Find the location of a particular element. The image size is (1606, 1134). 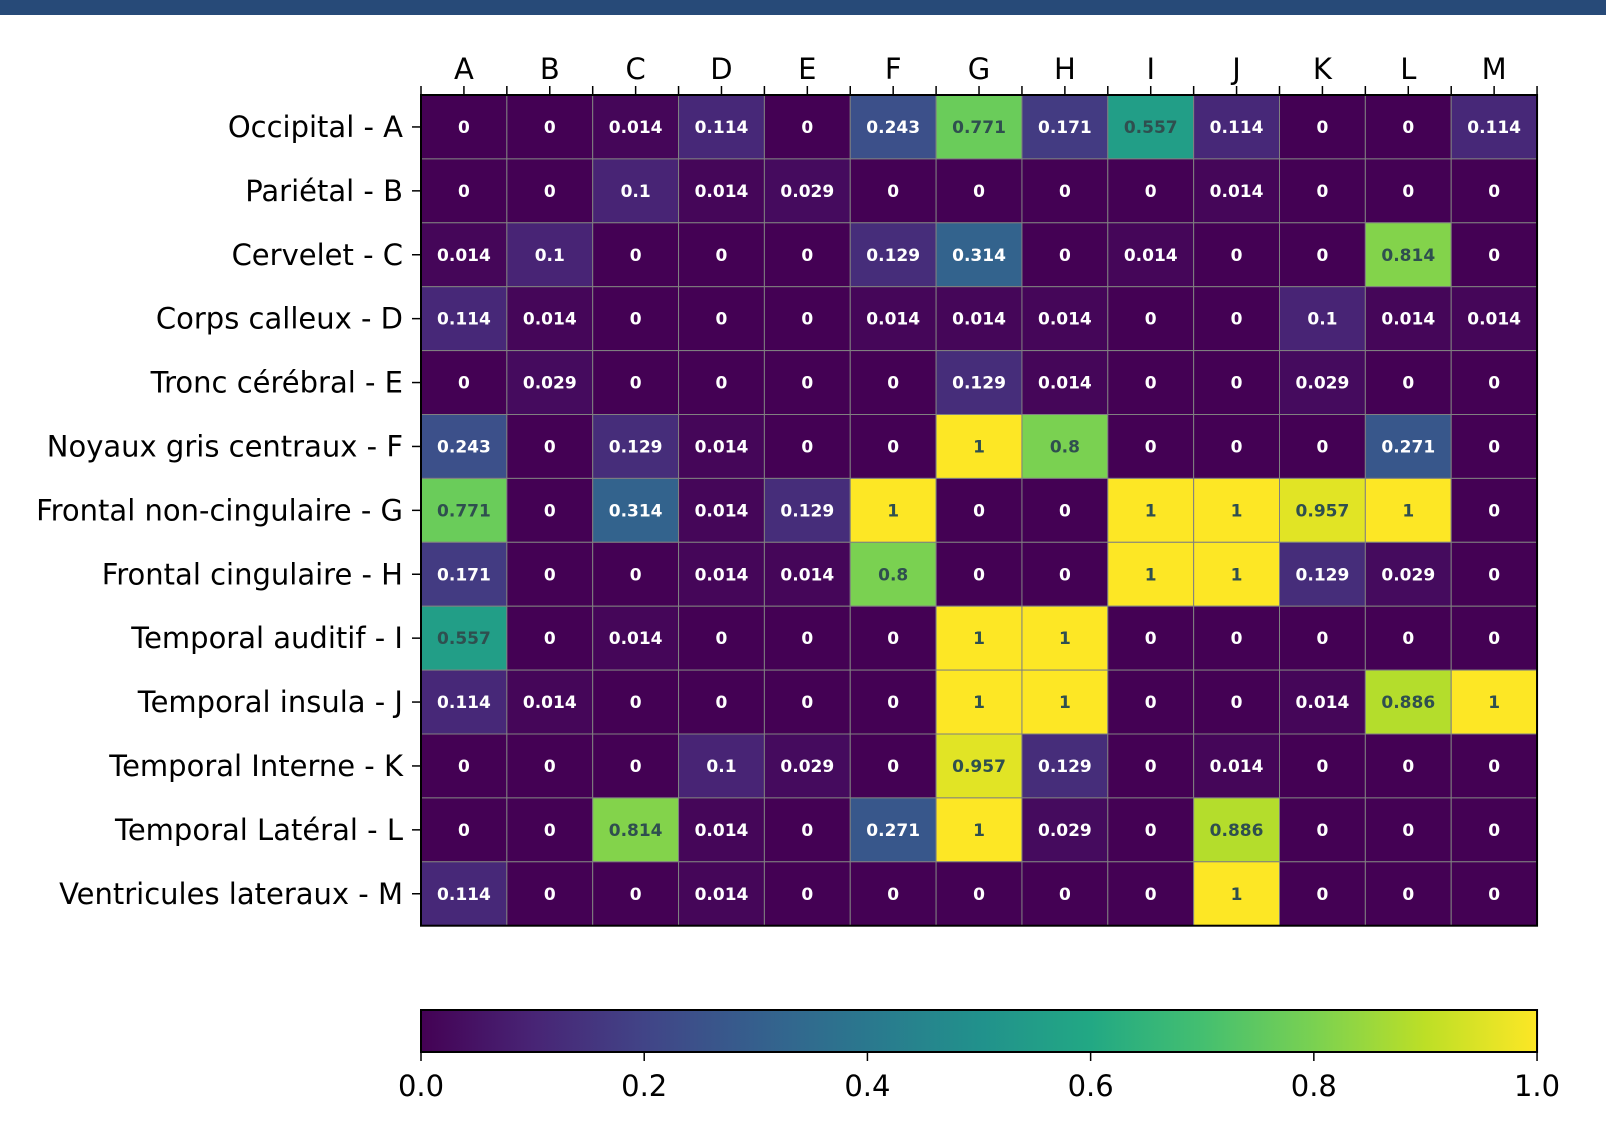

y-tick-label: Corps calleux - D is located at coordinates (279, 319).